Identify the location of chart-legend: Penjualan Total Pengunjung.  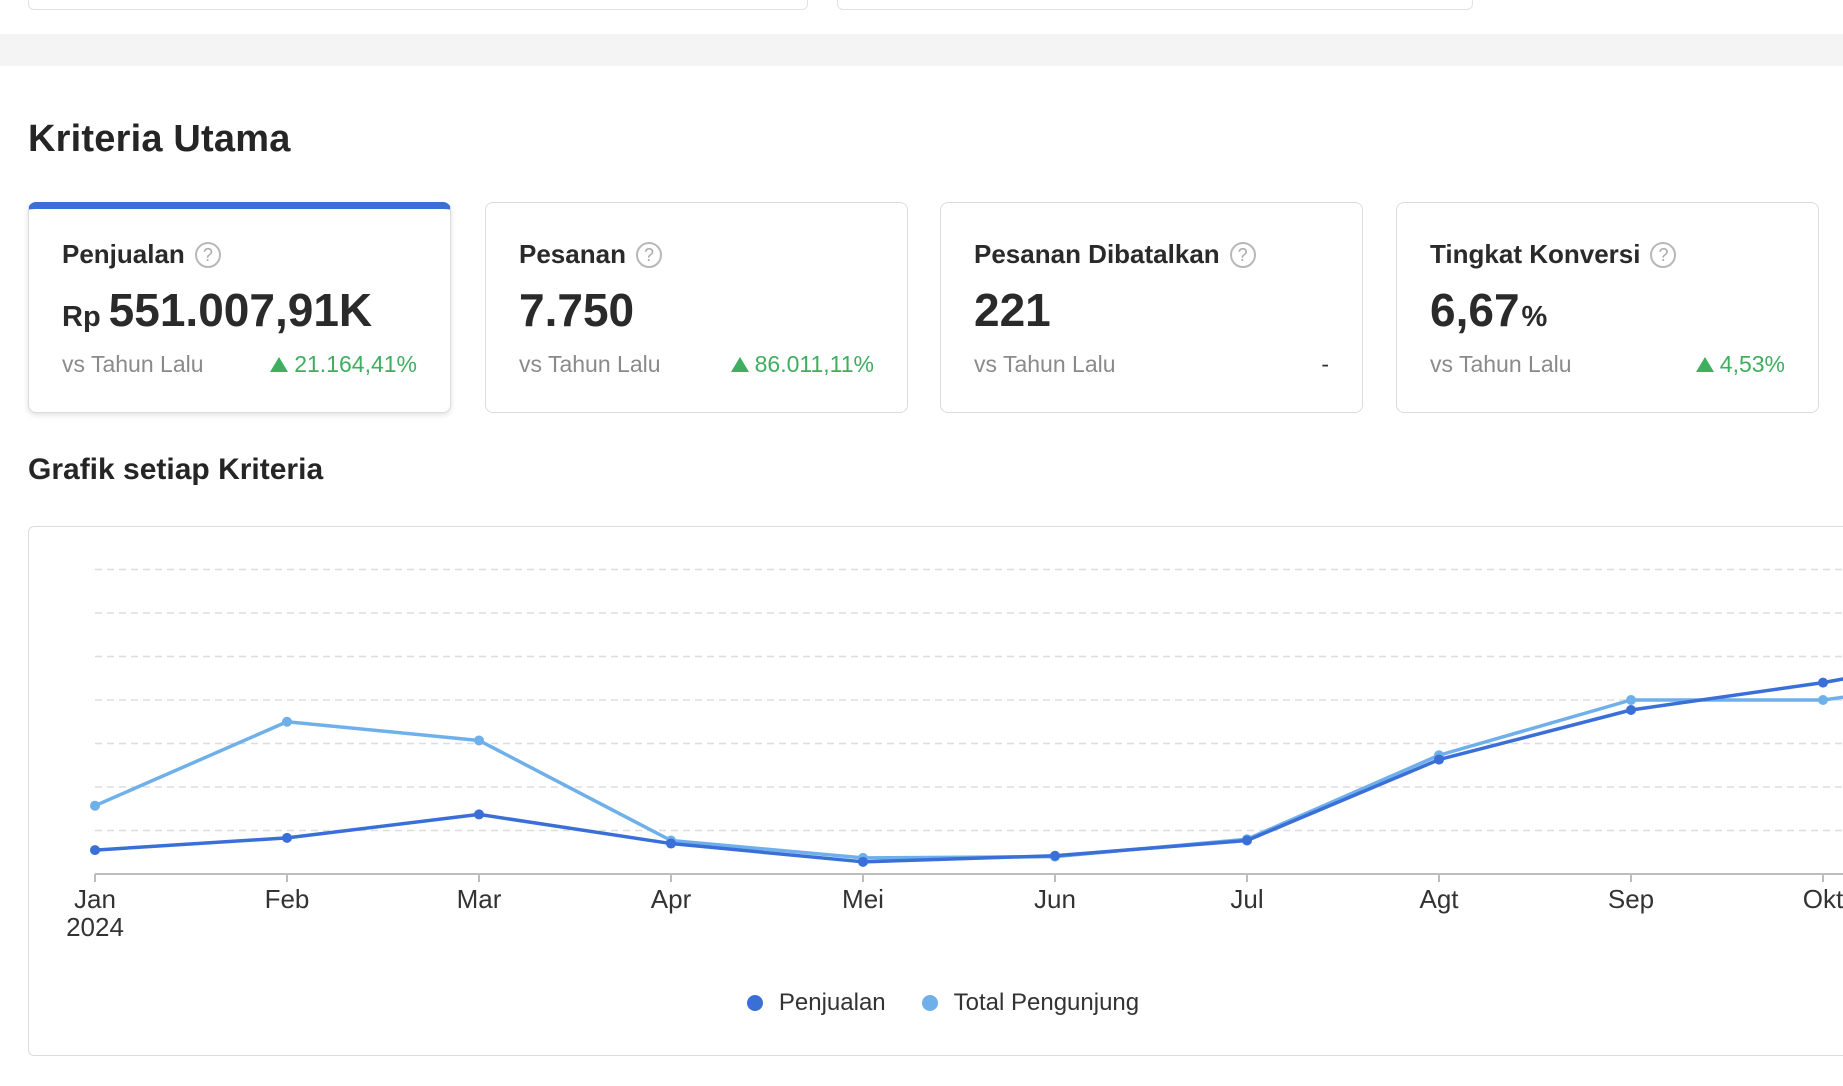
(936, 1003).